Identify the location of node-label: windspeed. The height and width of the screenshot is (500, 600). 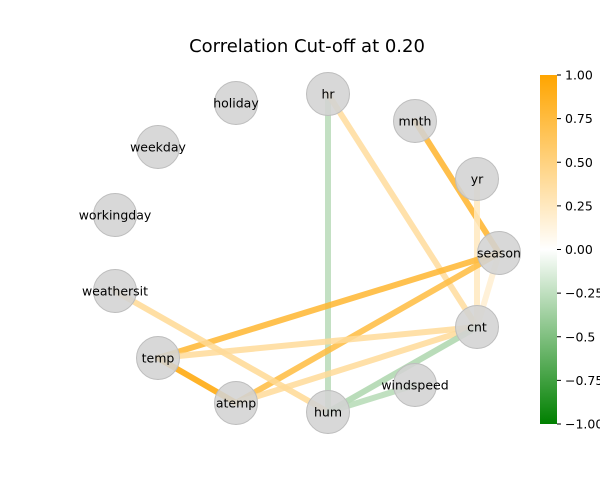
(414, 385).